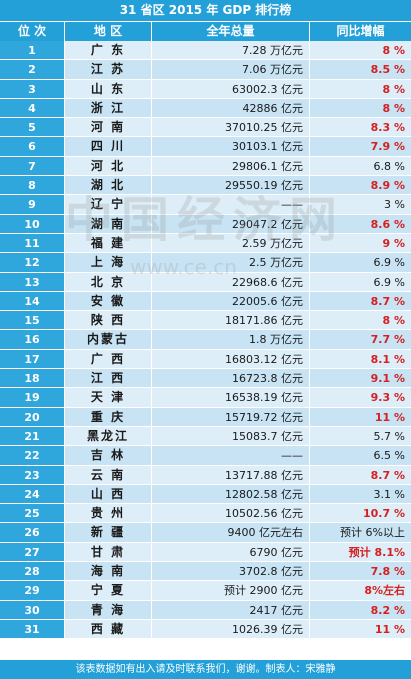 The width and height of the screenshot is (411, 679). Describe the element at coordinates (231, 590) in the screenshot. I see `gdp-cell: 预计 2900 亿元` at that location.